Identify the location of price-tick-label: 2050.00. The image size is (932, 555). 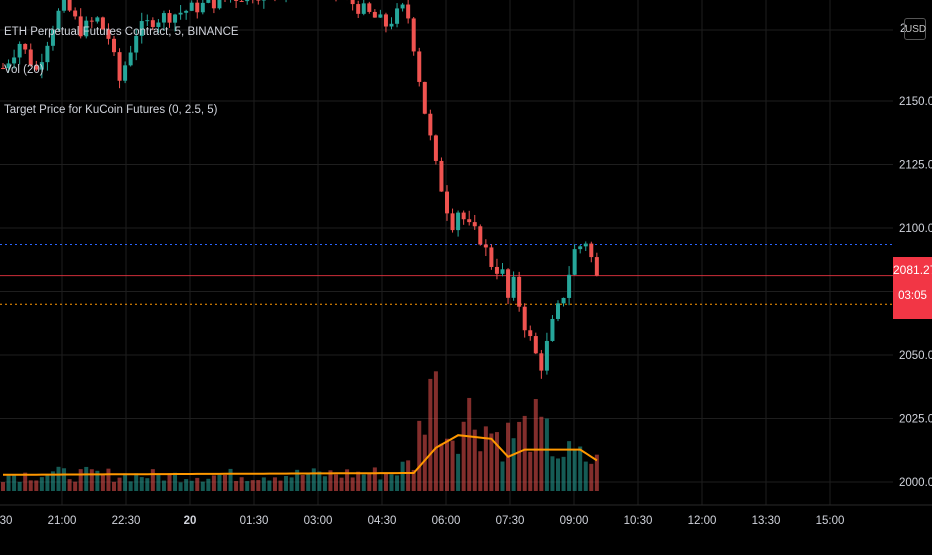
(915, 356).